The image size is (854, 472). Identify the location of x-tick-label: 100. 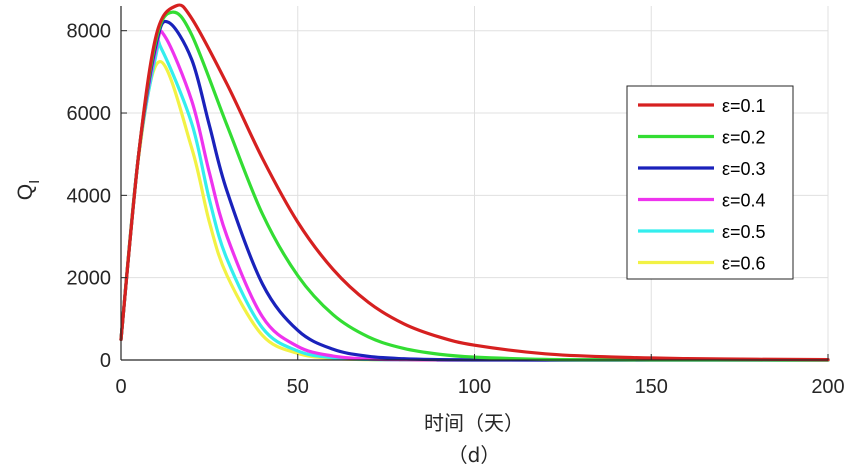
(474, 387).